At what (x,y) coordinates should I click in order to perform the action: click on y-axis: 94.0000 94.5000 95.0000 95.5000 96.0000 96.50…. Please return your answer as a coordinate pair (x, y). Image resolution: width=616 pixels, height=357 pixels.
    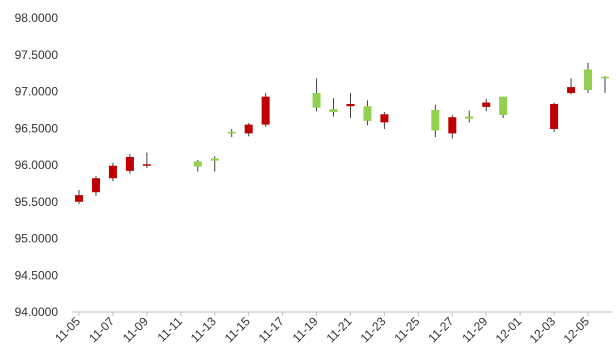
    Looking at the image, I should click on (37, 165).